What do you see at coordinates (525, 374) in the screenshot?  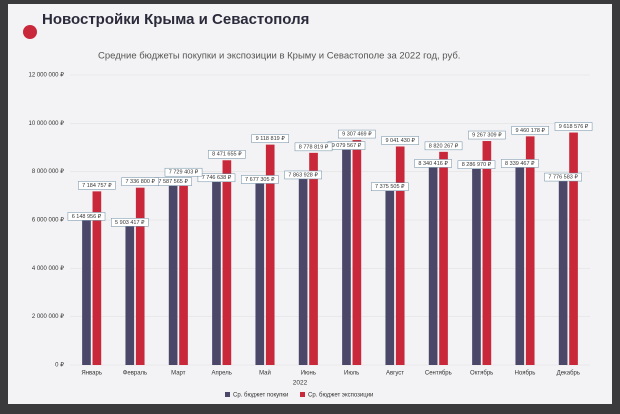 I see `x-tick-label: Ноябрь` at bounding box center [525, 374].